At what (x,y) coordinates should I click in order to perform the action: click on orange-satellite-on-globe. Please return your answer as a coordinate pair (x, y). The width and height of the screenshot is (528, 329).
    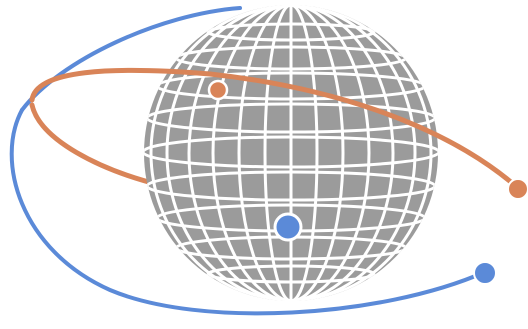
    Looking at the image, I should click on (218, 90).